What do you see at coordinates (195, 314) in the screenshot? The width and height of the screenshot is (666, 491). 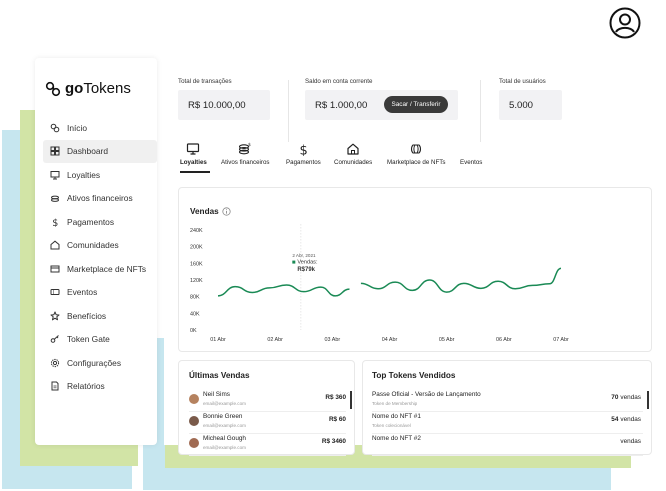 I see `y-tick-label: 40K` at bounding box center [195, 314].